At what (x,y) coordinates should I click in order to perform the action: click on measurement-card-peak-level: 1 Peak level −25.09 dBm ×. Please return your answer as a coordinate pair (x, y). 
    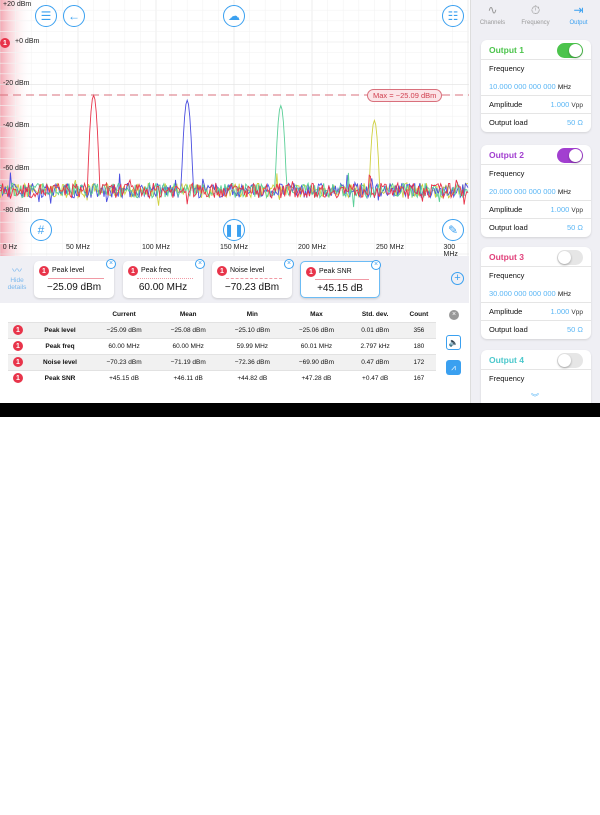
    Looking at the image, I should click on (75, 278).